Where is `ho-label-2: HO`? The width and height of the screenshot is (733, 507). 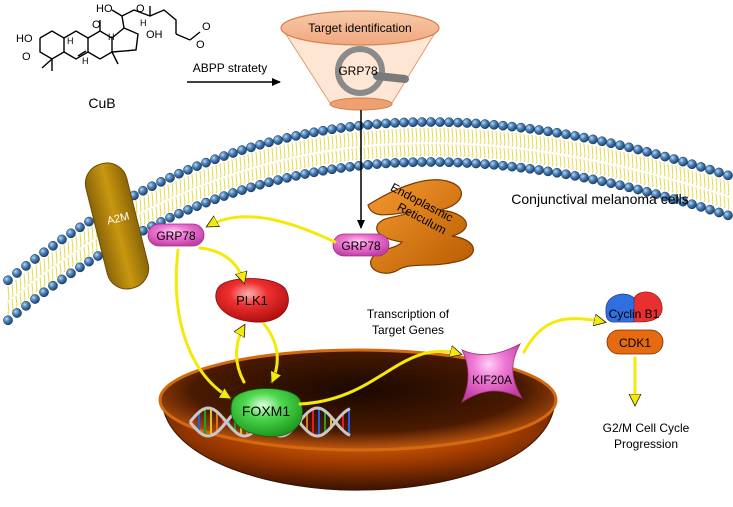
ho-label-2: HO is located at coordinates (104, 9).